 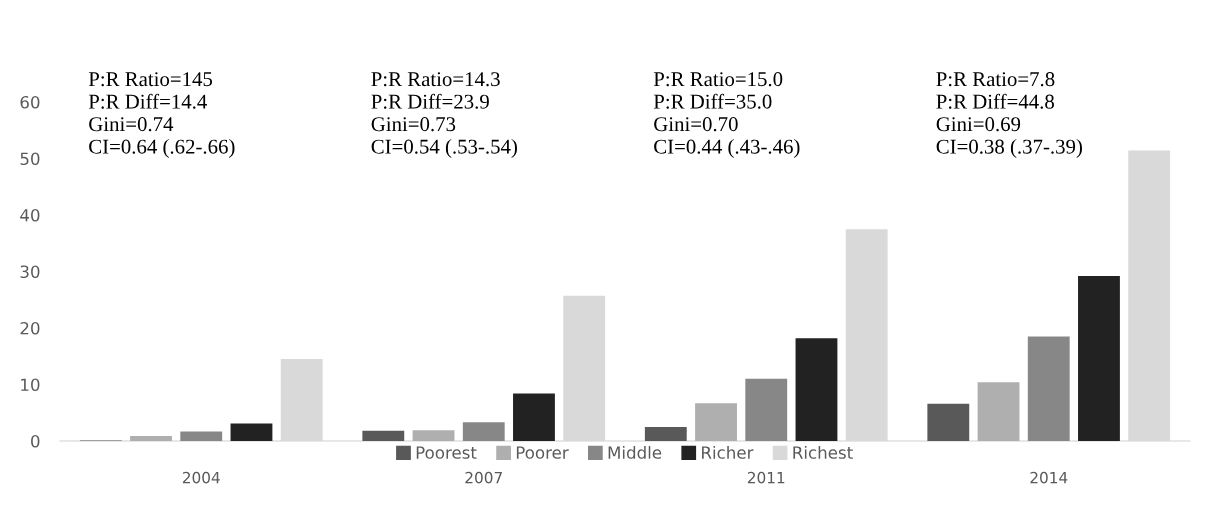 What do you see at coordinates (823, 452) in the screenshot?
I see `legend-label: Richest` at bounding box center [823, 452].